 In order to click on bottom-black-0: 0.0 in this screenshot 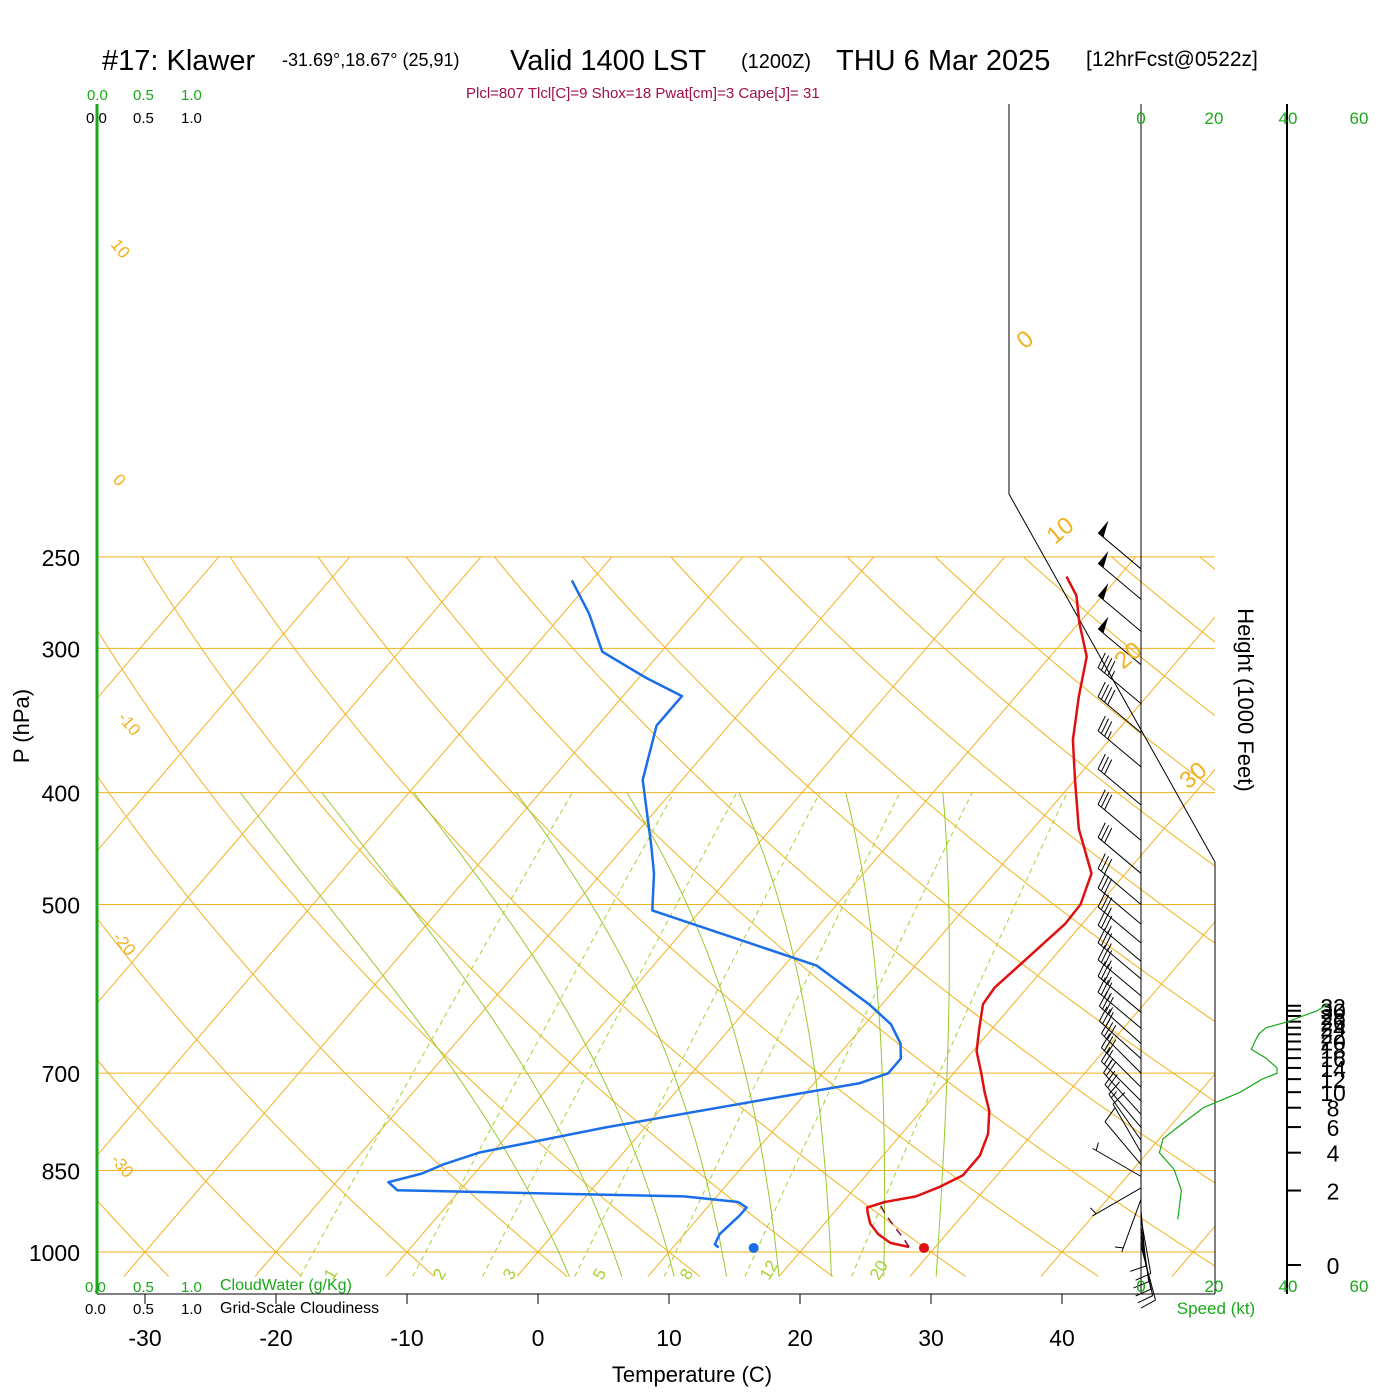, I will do `click(95, 1309)`.